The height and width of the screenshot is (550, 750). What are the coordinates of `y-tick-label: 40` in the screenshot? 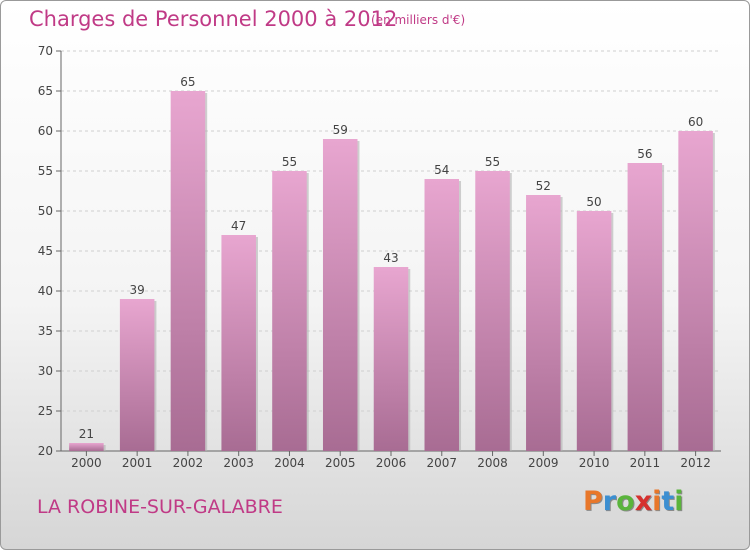 It's located at (45, 291).